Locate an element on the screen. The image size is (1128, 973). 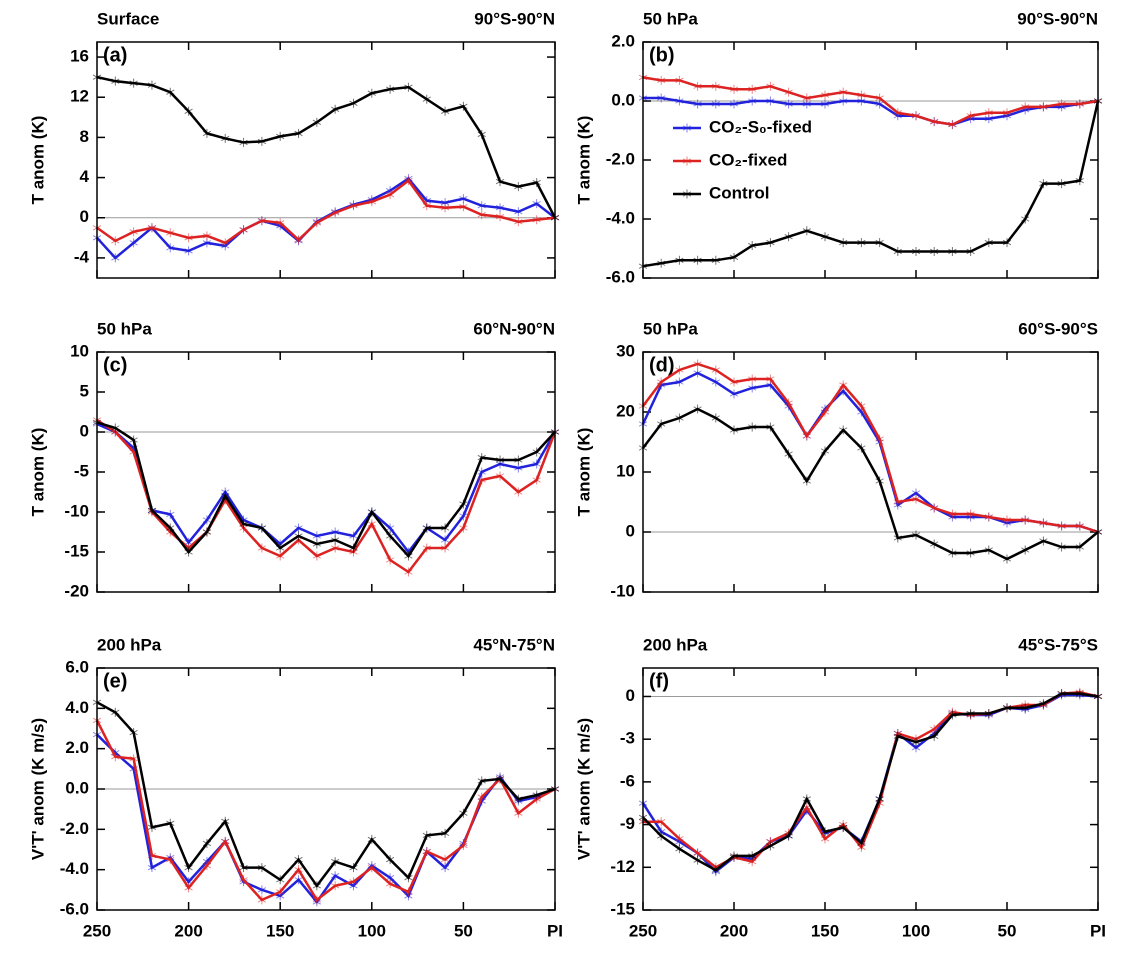
x-tick-label: 50 is located at coordinates (463, 930).